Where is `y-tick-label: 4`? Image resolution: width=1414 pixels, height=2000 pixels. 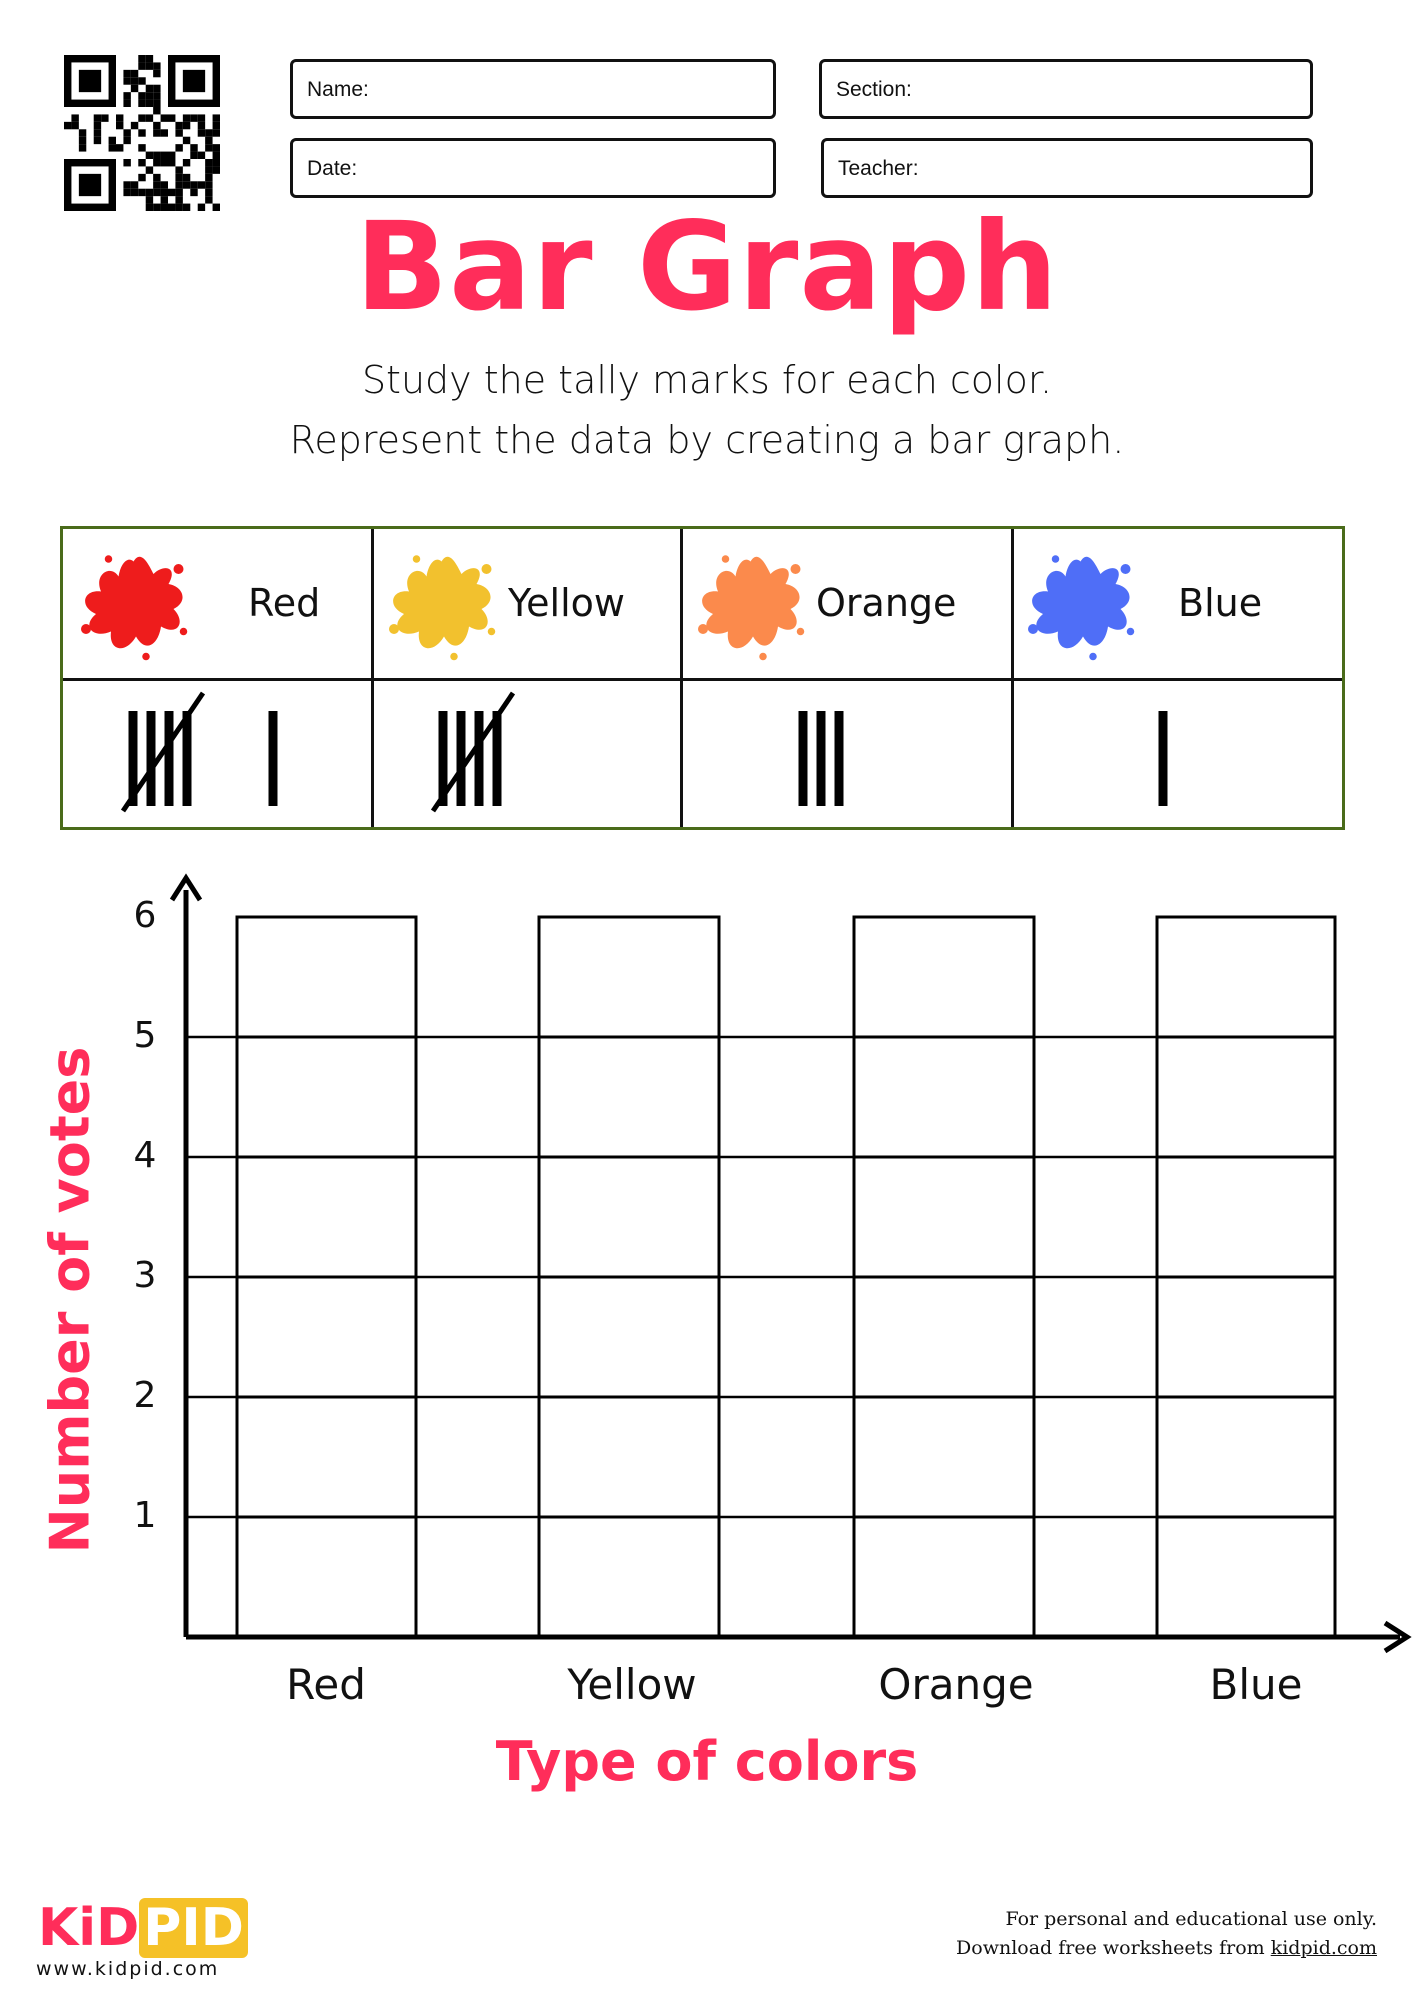 y-tick-label: 4 is located at coordinates (145, 1155).